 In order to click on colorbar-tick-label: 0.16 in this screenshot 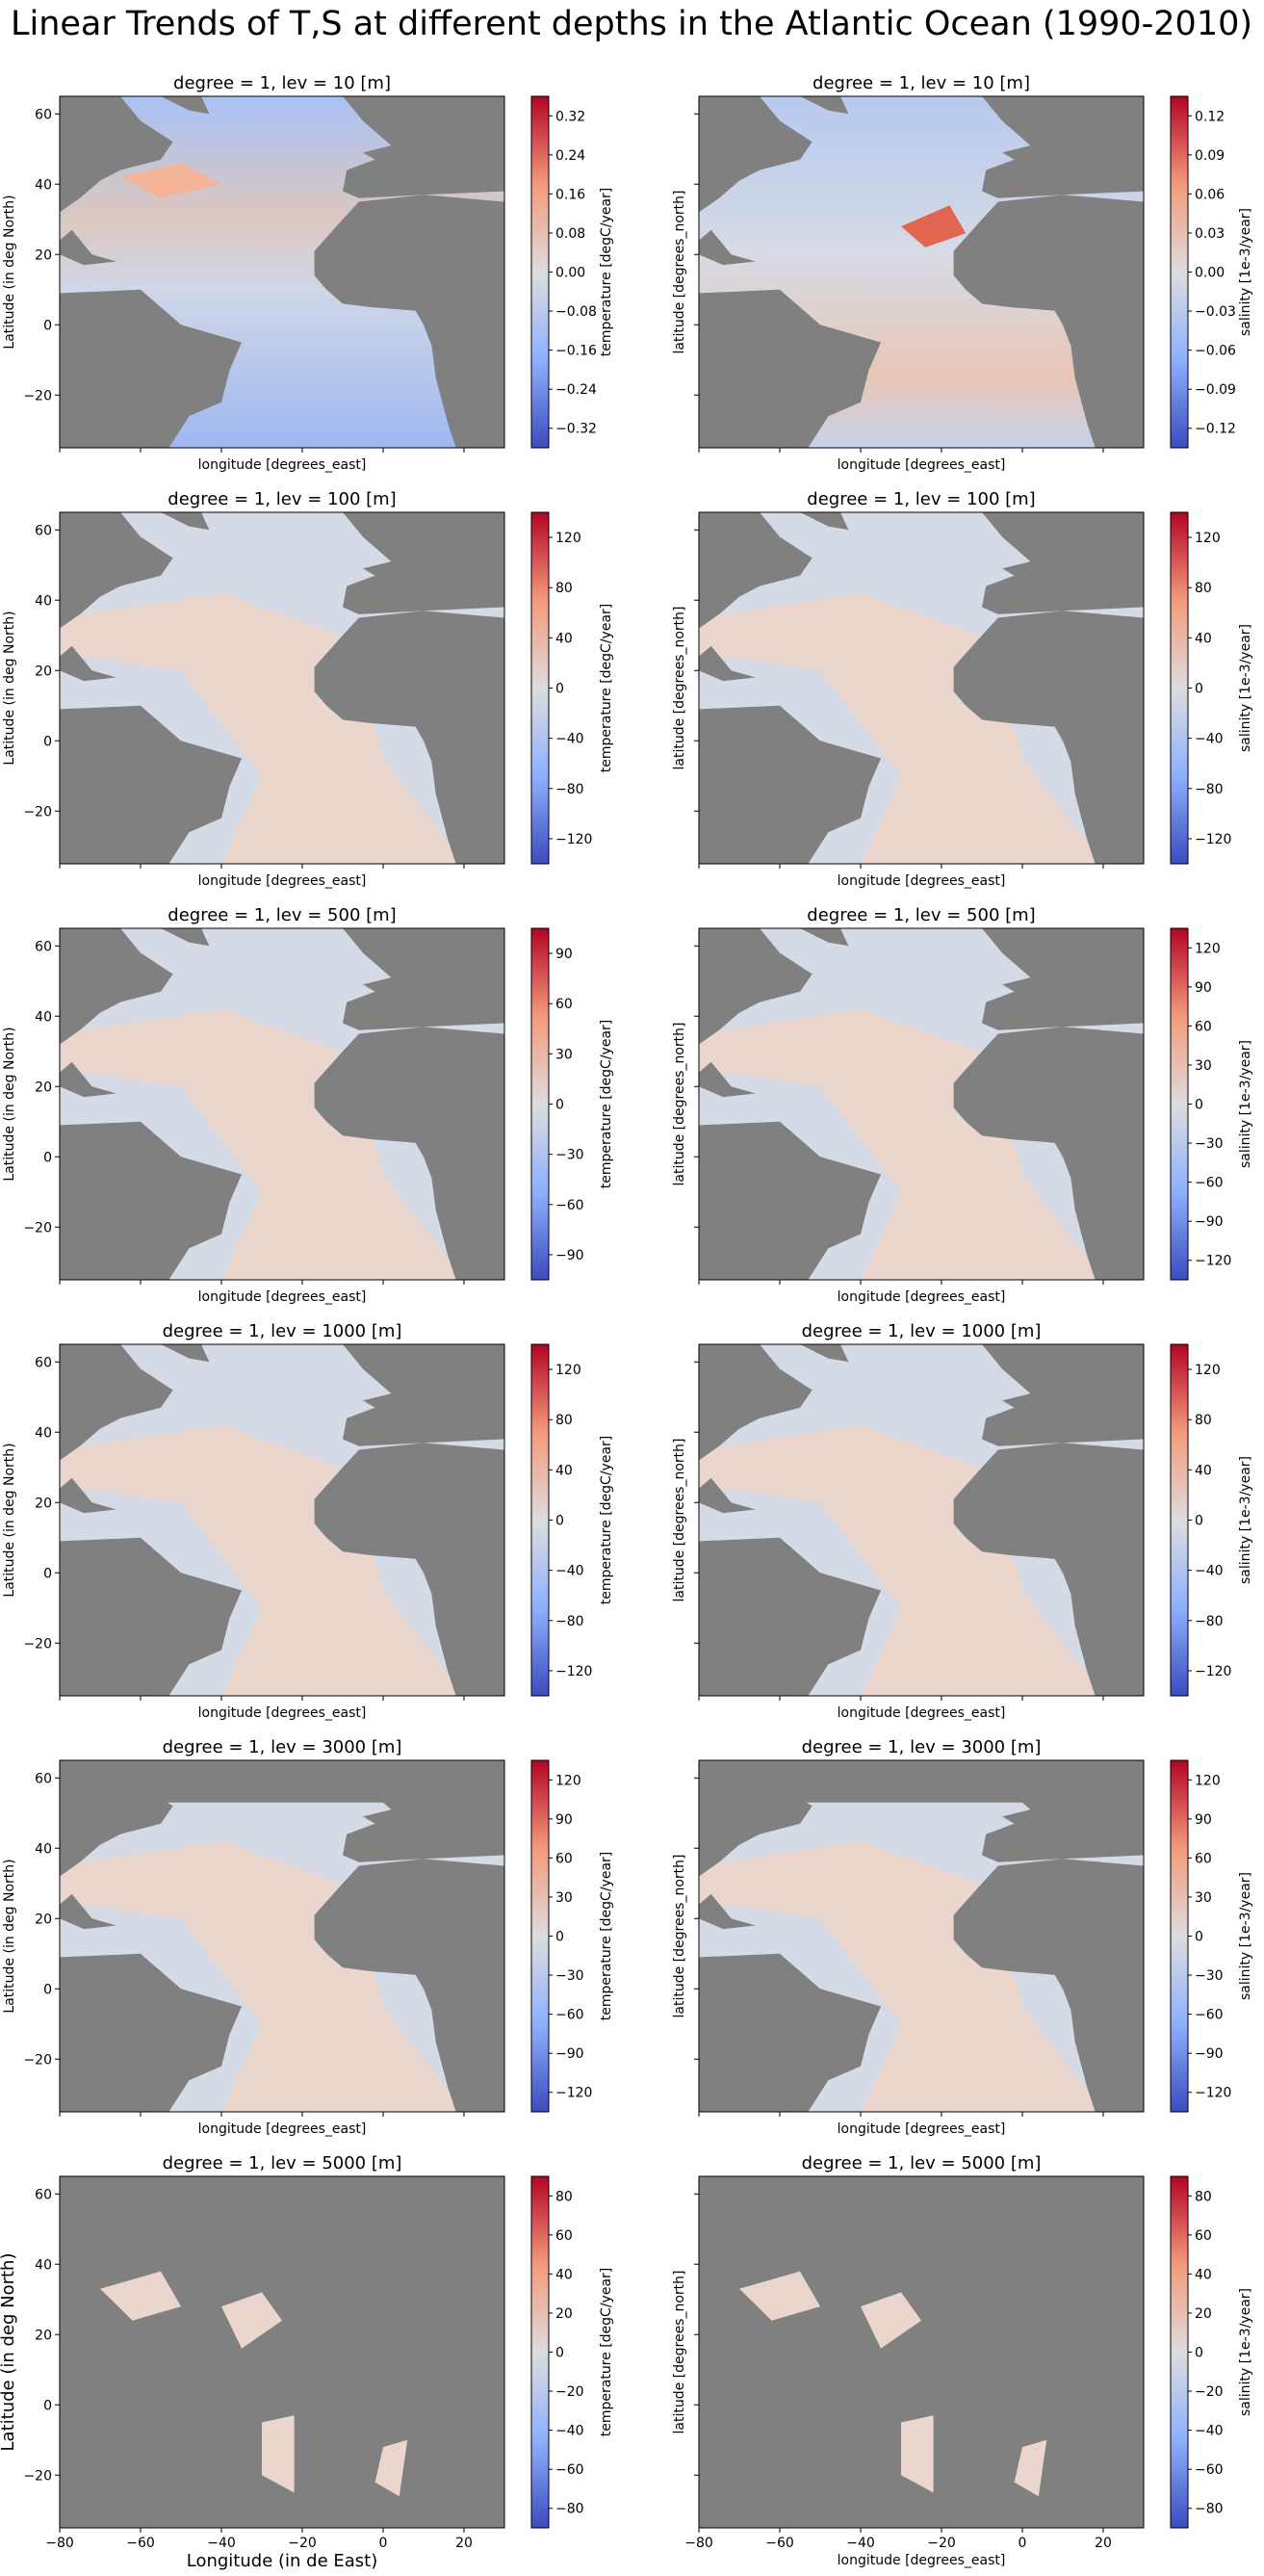, I will do `click(570, 194)`.